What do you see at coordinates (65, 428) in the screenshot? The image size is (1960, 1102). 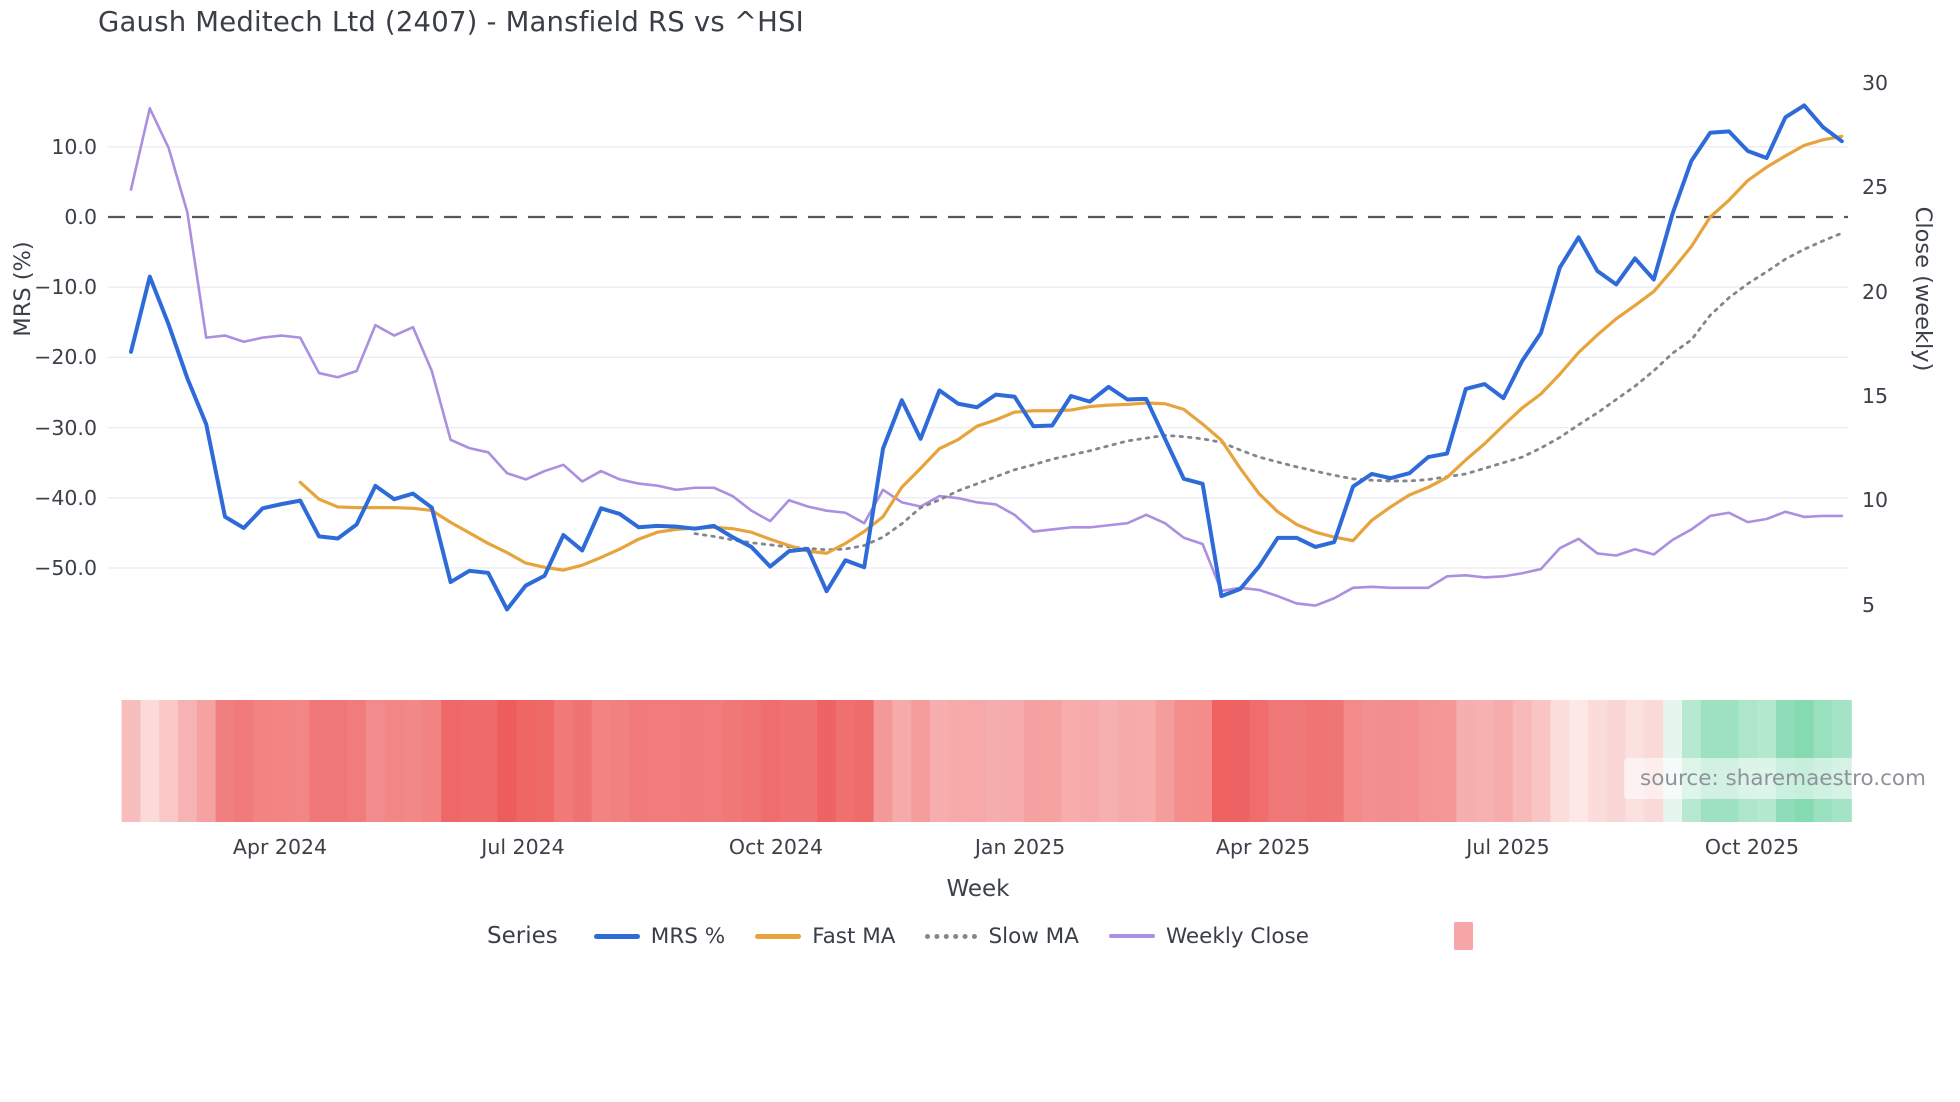 I see `left-tick: −30.0` at bounding box center [65, 428].